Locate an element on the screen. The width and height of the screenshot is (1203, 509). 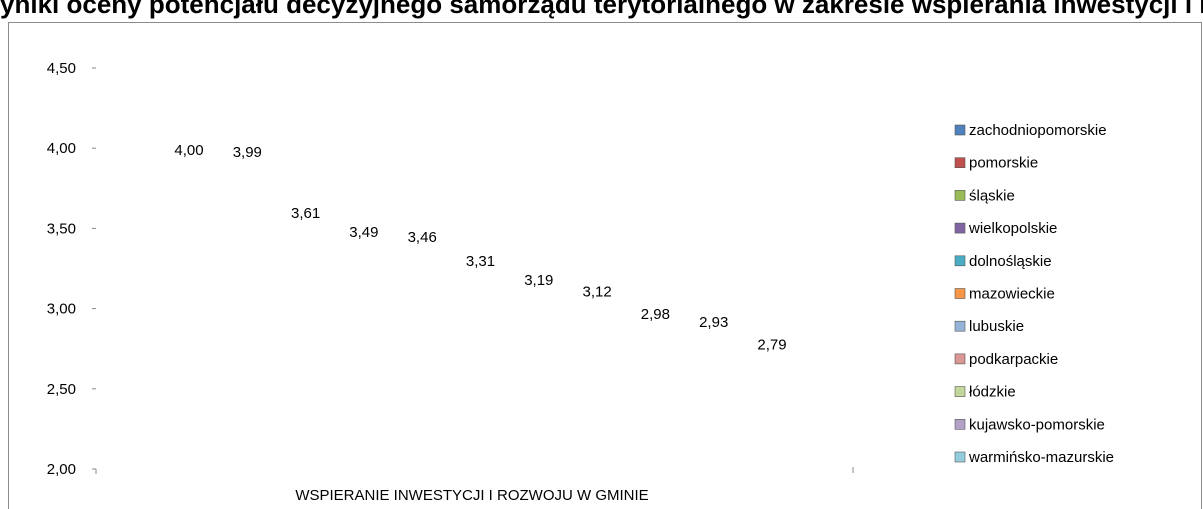
y-tick-label: 2,00 is located at coordinates (61, 469).